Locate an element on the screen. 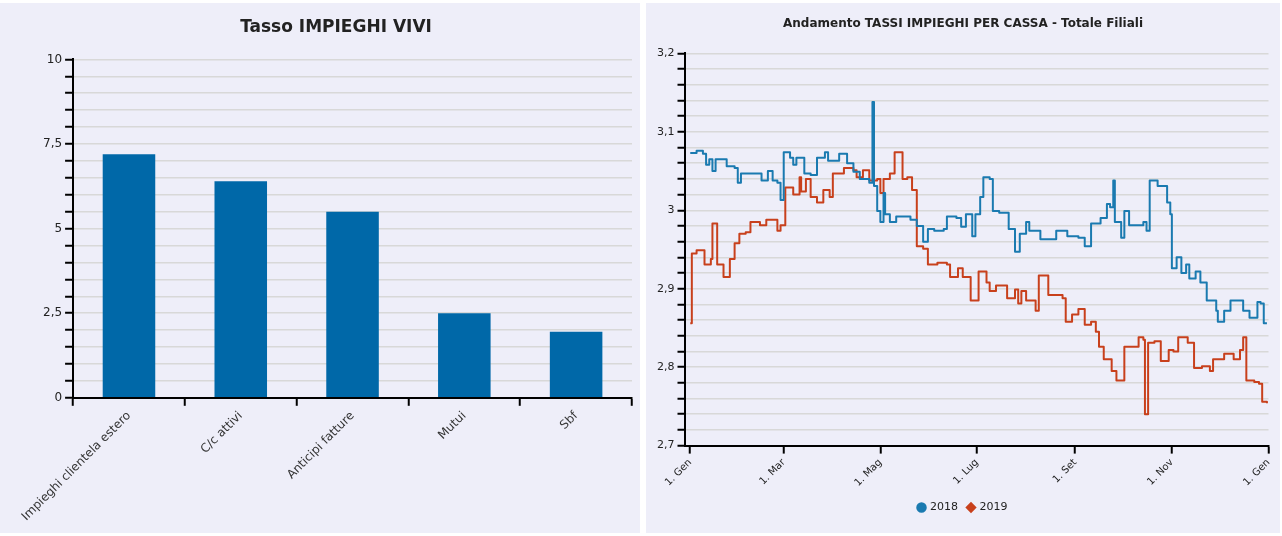 The height and width of the screenshot is (536, 1282). y-tick-label: 10 is located at coordinates (54, 58).